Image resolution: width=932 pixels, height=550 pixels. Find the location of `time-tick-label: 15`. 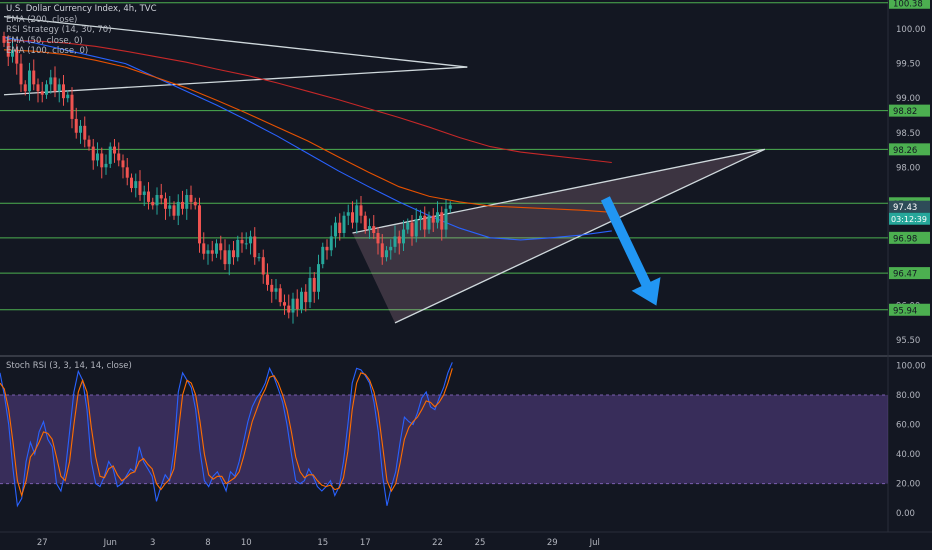

time-tick-label: 15 is located at coordinates (322, 543).